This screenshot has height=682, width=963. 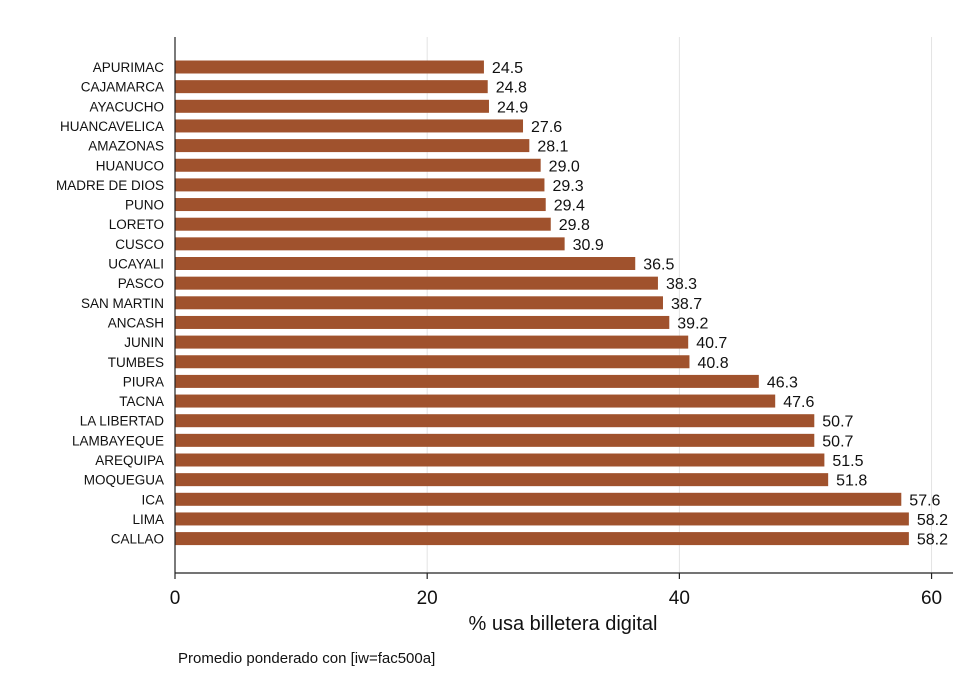 What do you see at coordinates (692, 323) in the screenshot?
I see `data-label: 39.2` at bounding box center [692, 323].